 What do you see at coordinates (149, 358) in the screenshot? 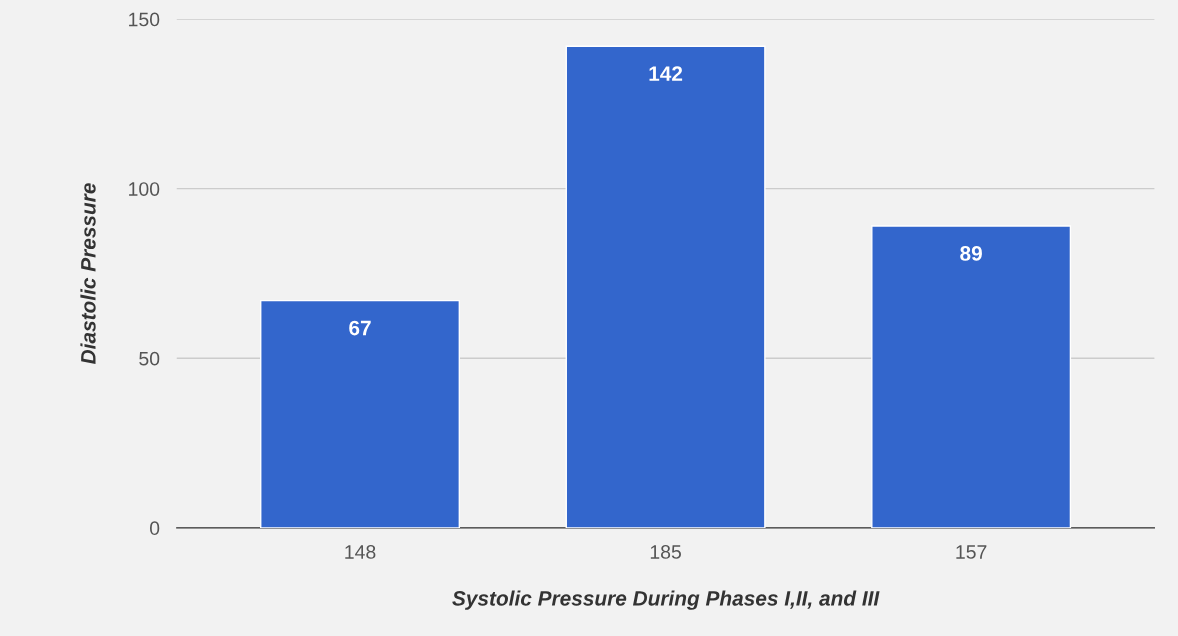
I see `y-tick-label: 50` at bounding box center [149, 358].